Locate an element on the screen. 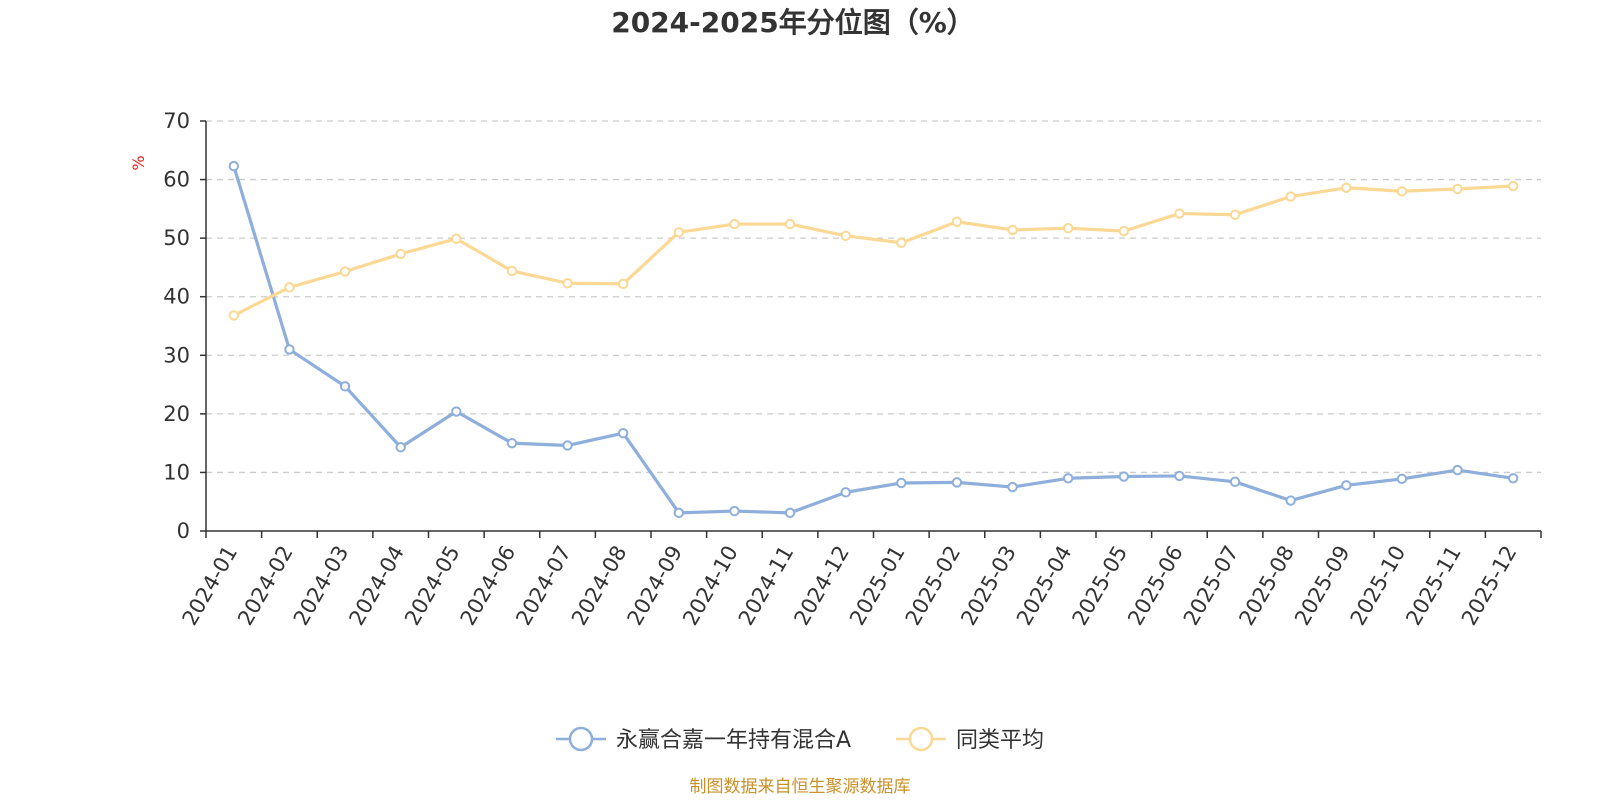 The height and width of the screenshot is (800, 1600). y-axis-unit-label: % is located at coordinates (138, 162).